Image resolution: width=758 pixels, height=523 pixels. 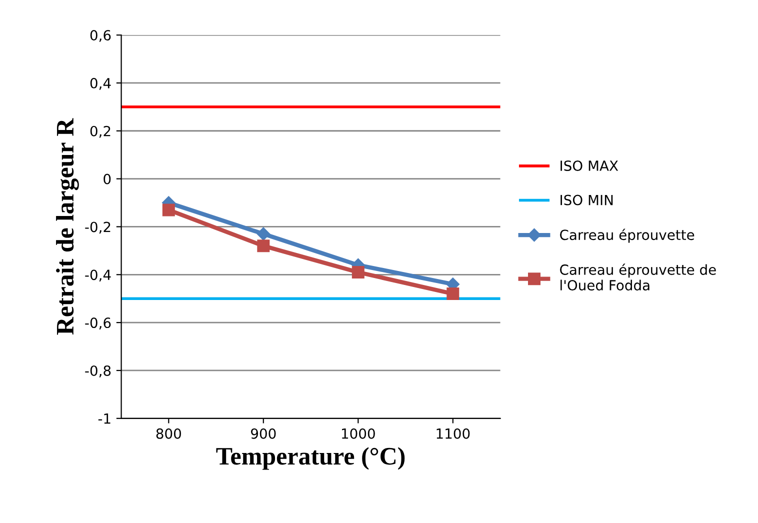 What do you see at coordinates (453, 433) in the screenshot?
I see `x-tick-label: 1100` at bounding box center [453, 433].